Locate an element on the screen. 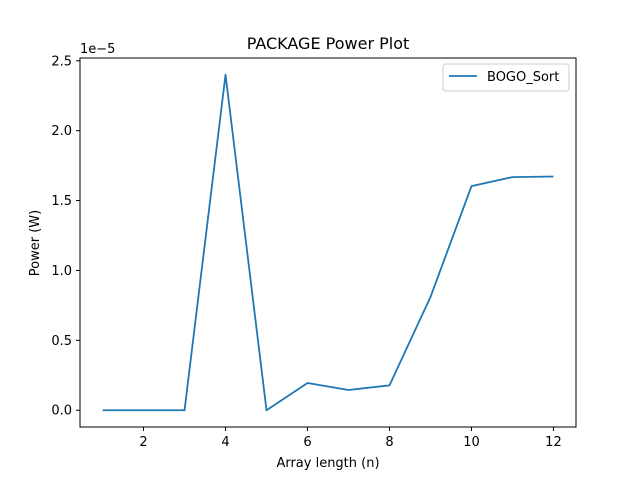 The image size is (640, 480). legend-box is located at coordinates (506, 77).